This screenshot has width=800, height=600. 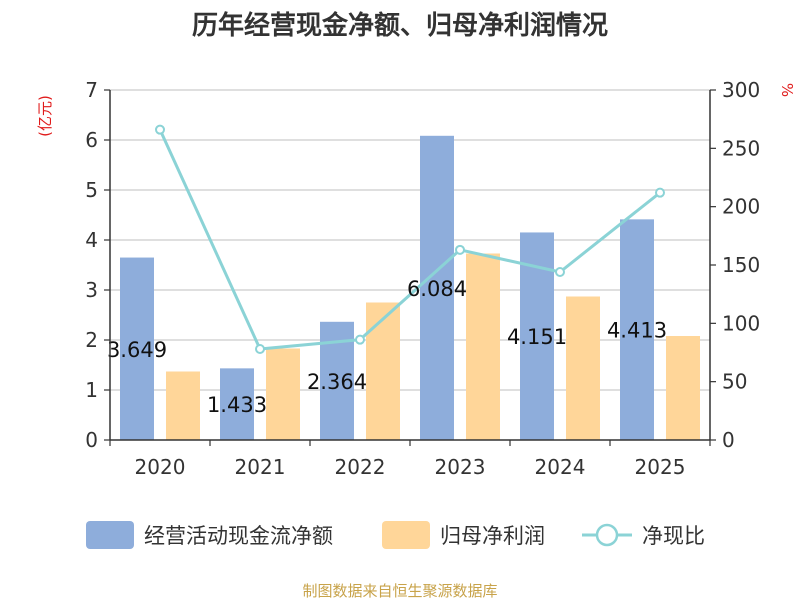 I want to click on x-axis-tick-label: 2025, so click(x=660, y=467).